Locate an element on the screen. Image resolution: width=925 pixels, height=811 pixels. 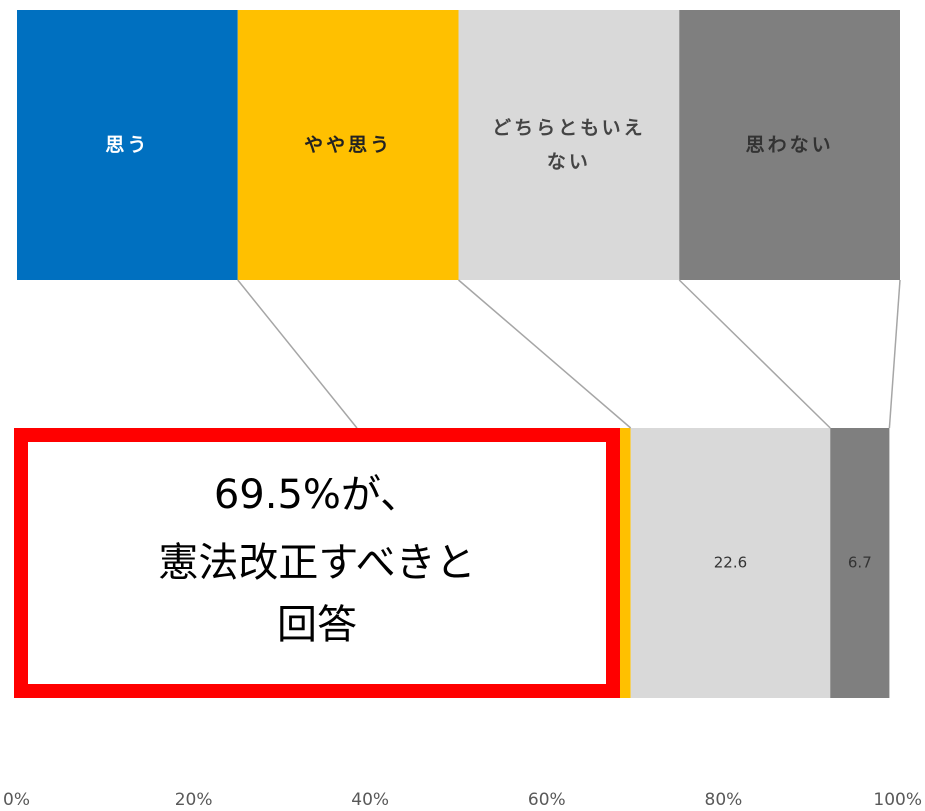
data-label: 6.7 is located at coordinates (860, 563).